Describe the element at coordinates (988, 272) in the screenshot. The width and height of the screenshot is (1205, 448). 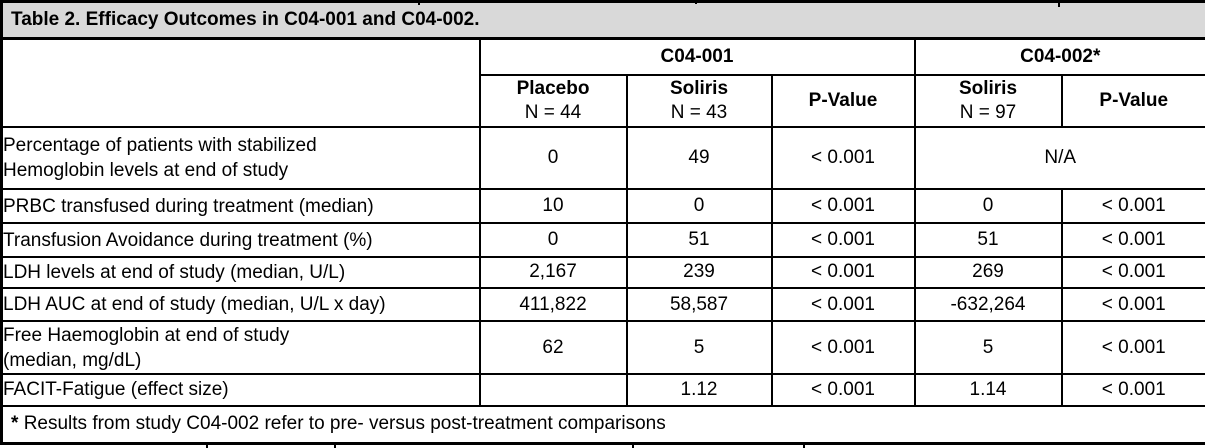
I see `cell-value: 269` at that location.